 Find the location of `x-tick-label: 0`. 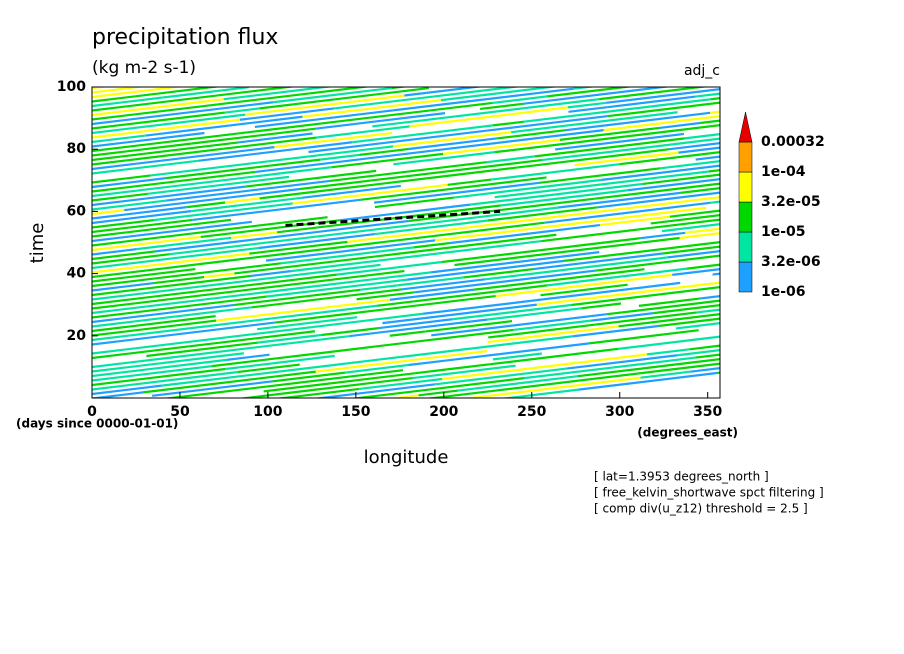

x-tick-label: 0 is located at coordinates (92, 412).